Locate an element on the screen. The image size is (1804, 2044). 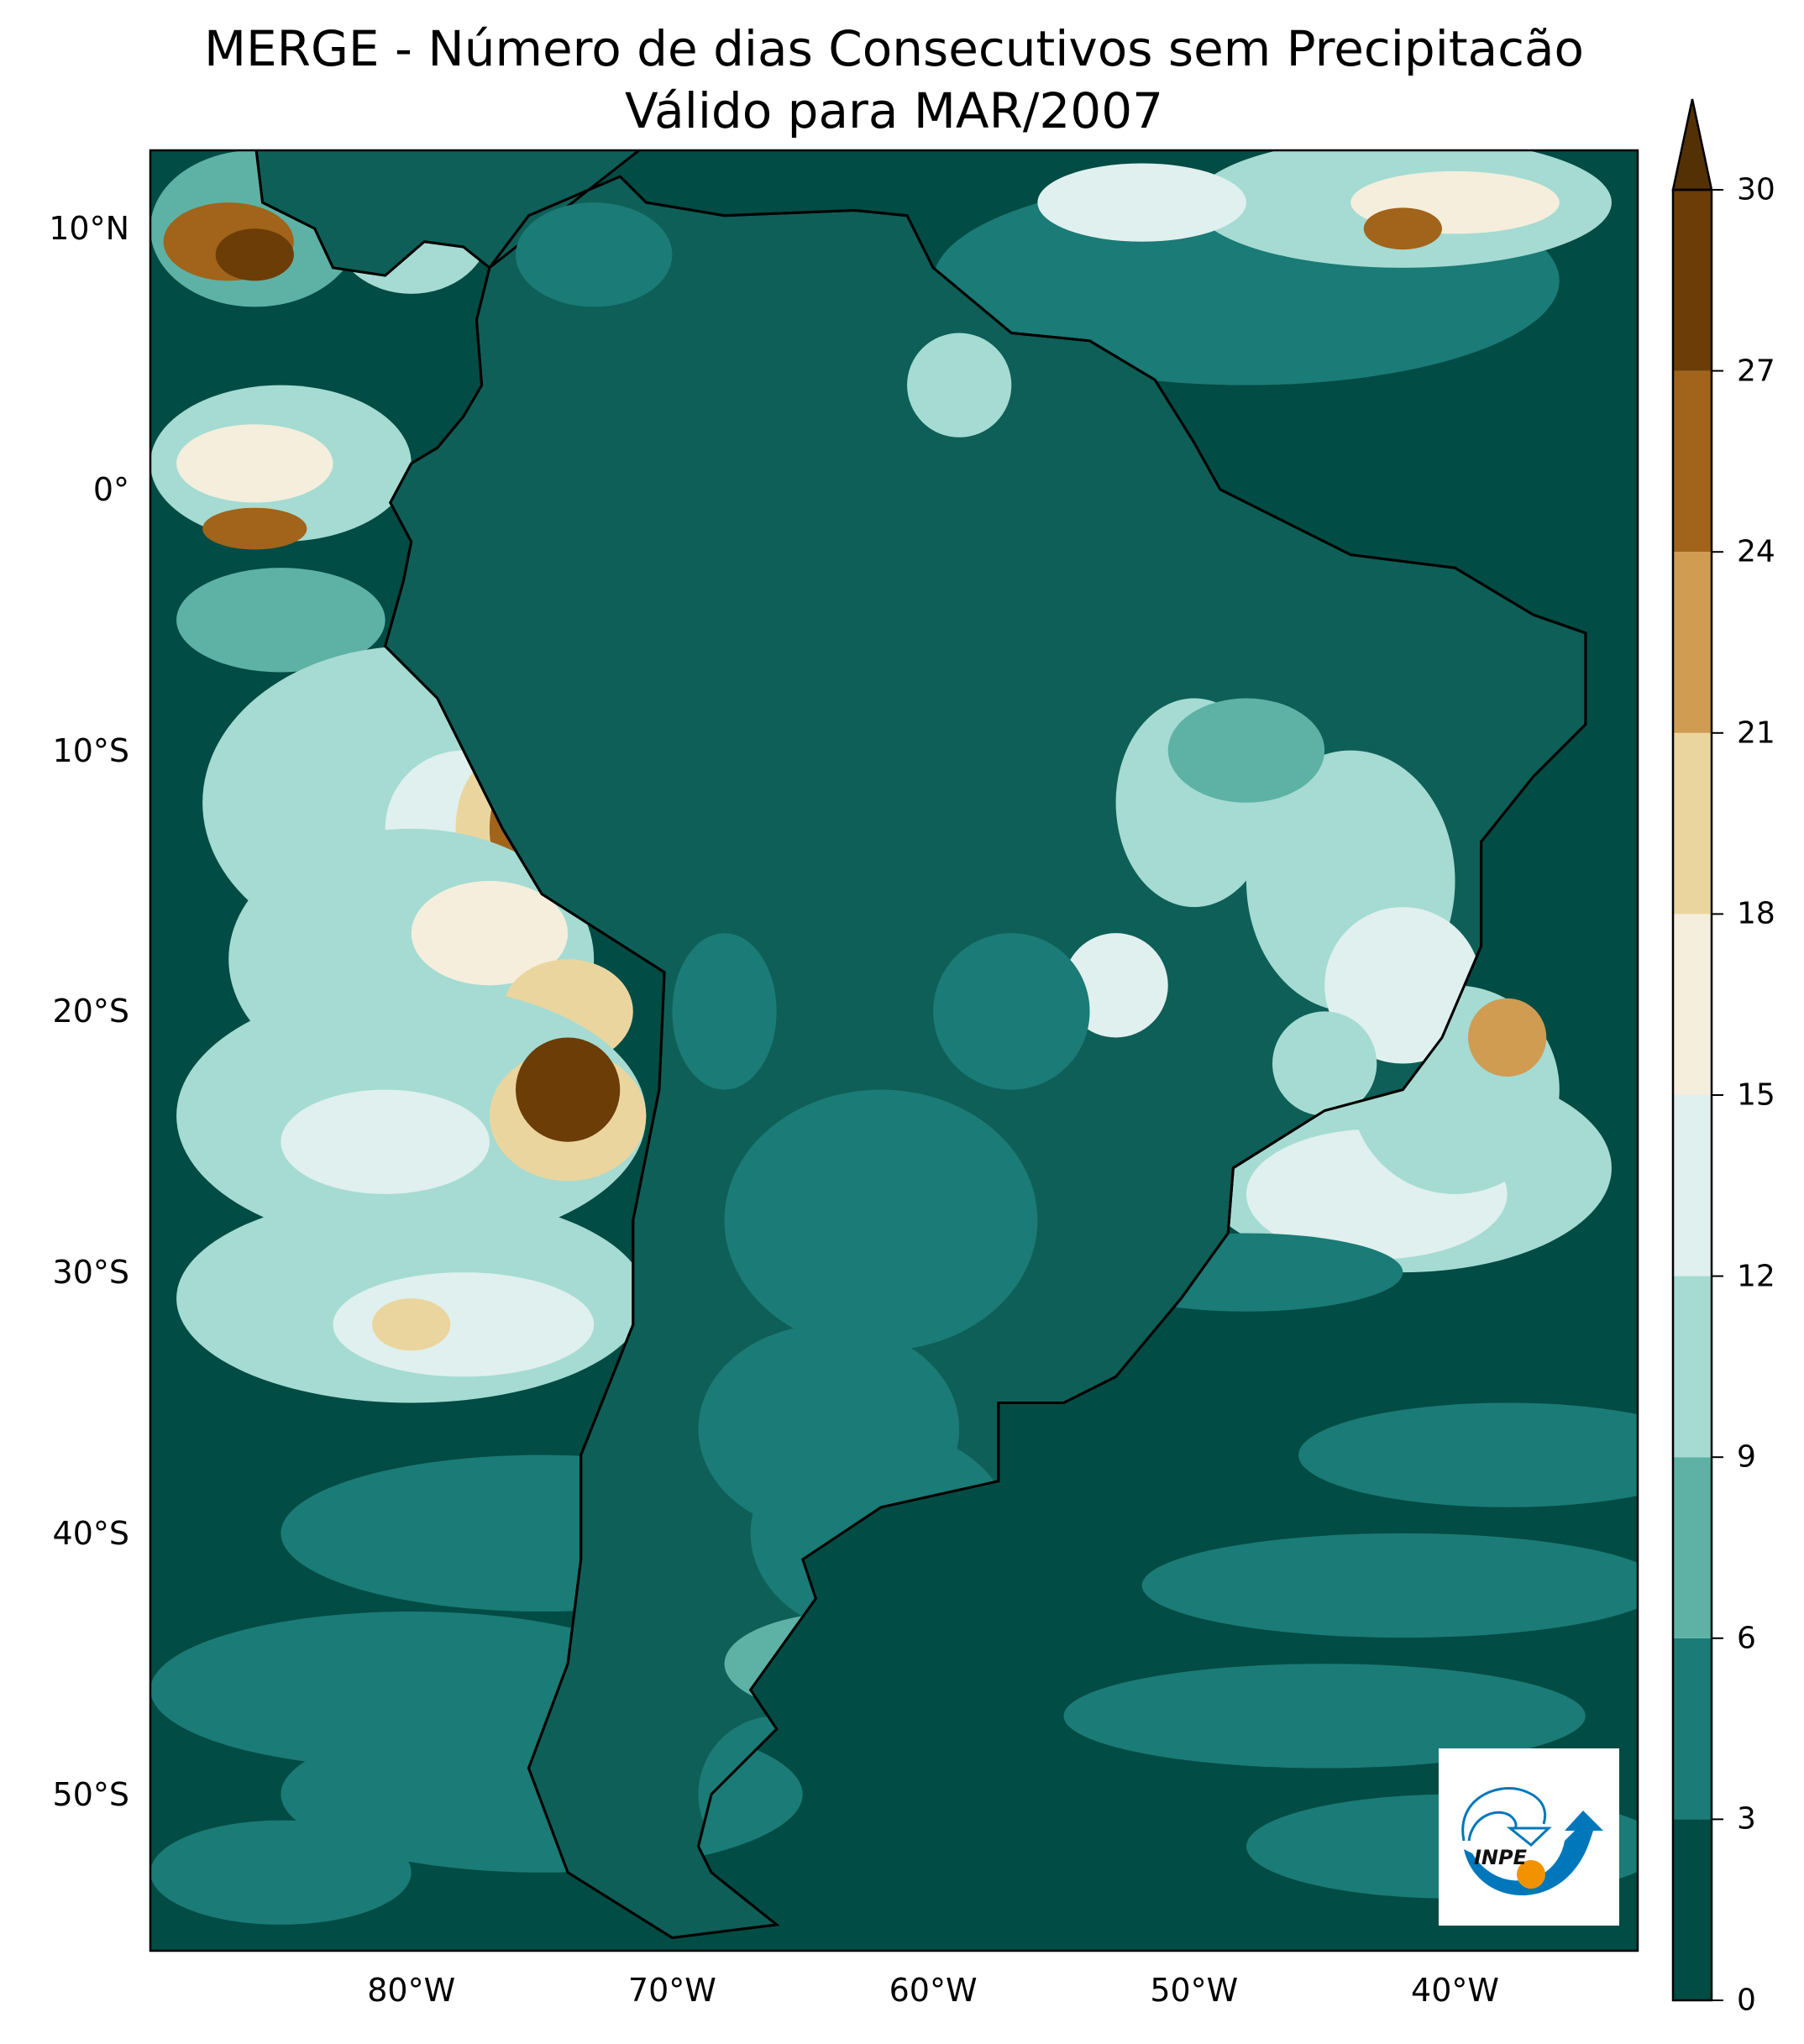
lon-tick-label: 40°W is located at coordinates (1455, 1990).